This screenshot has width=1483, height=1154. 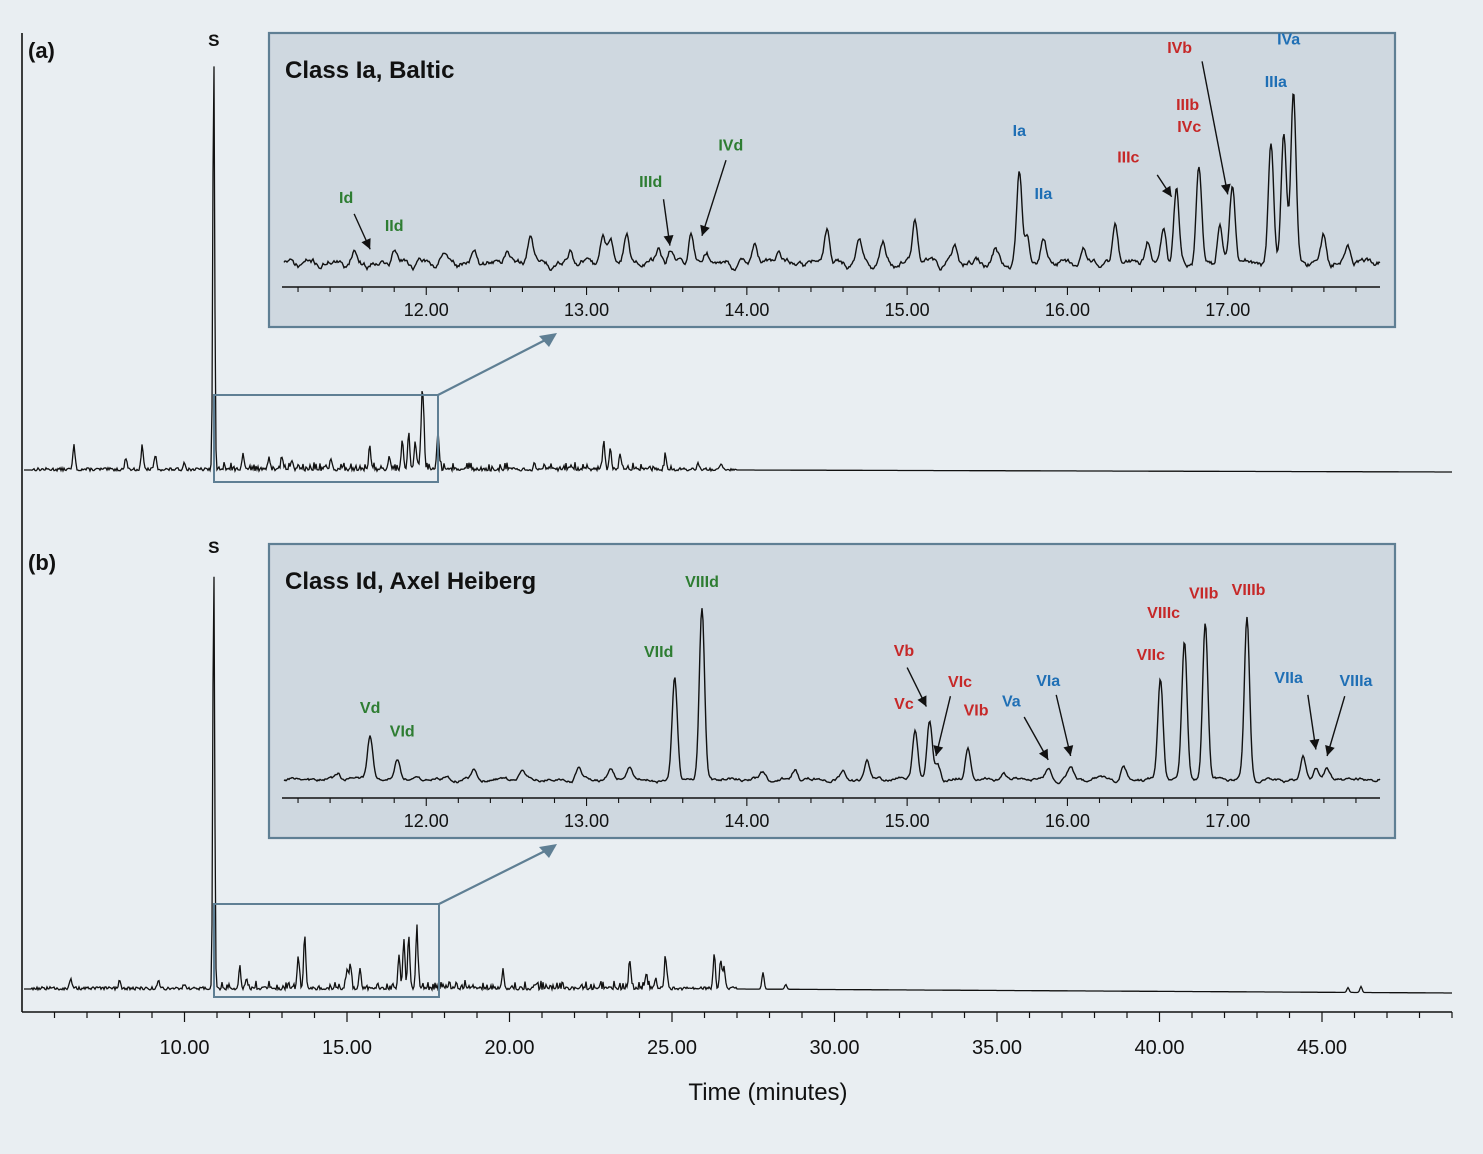 What do you see at coordinates (650, 182) in the screenshot?
I see `peak-label-IIId: IIId` at bounding box center [650, 182].